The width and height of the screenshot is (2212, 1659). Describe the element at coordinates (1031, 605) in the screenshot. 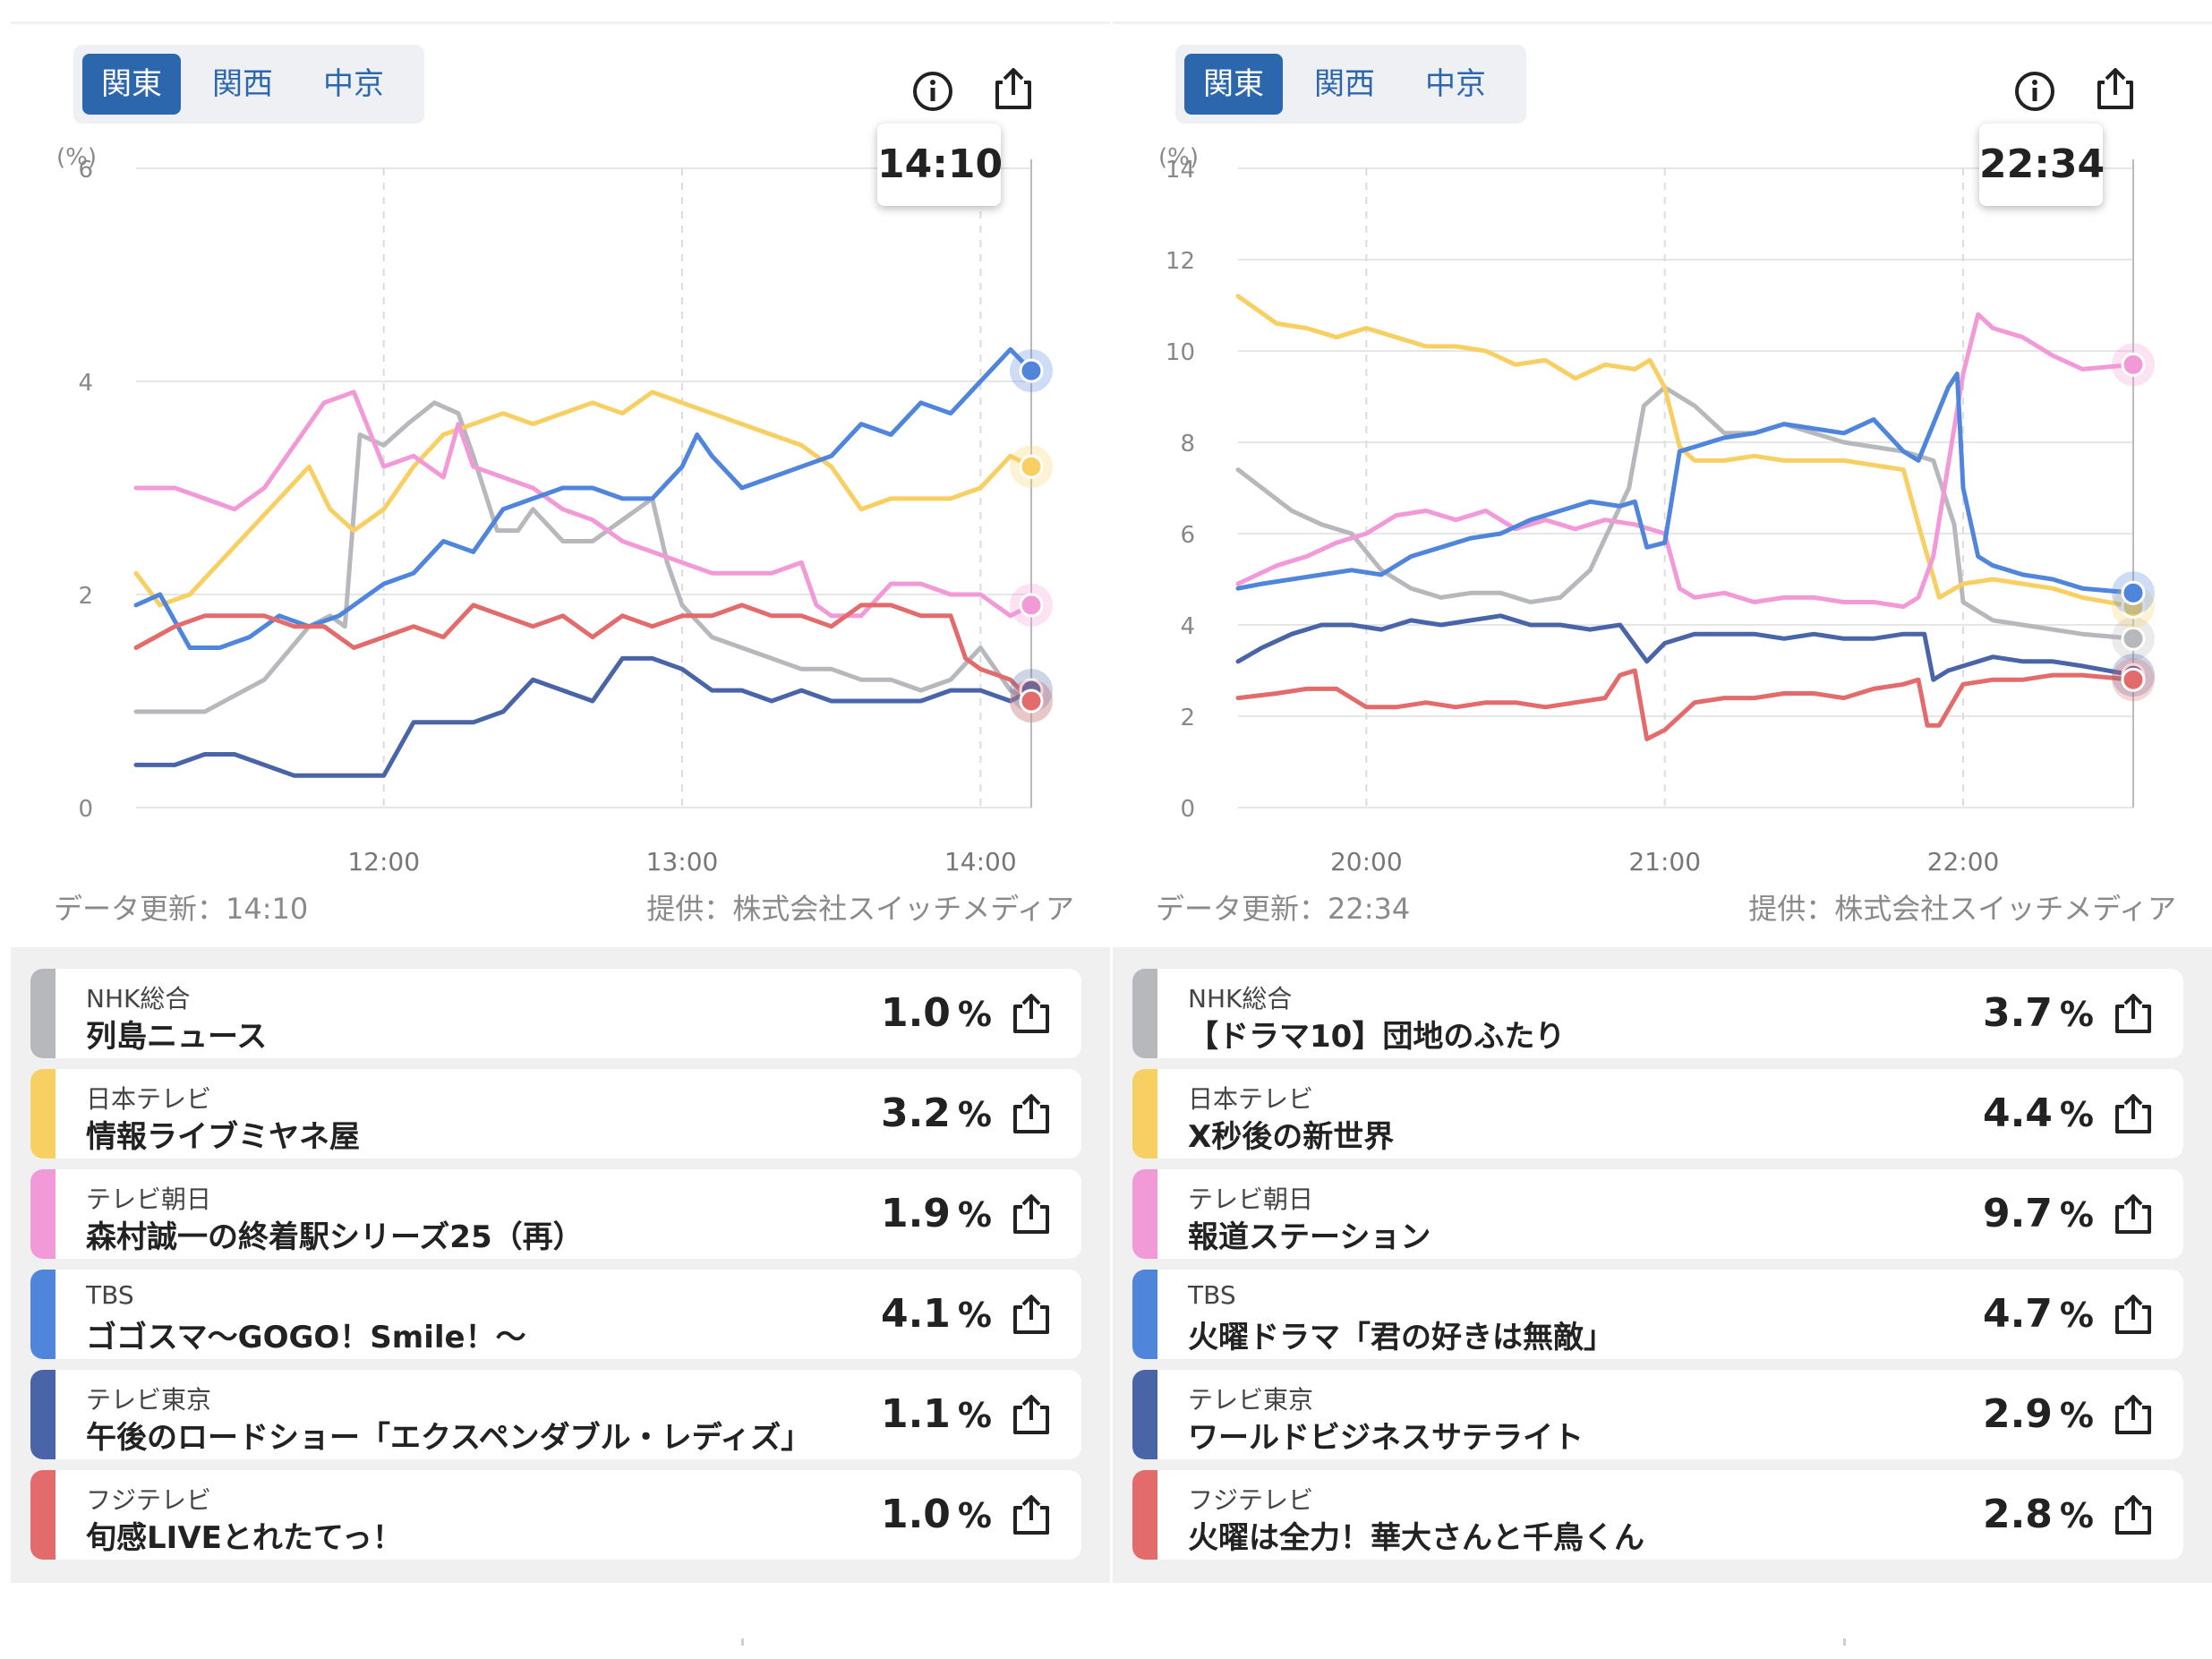

I see `series-marker-ex` at that location.